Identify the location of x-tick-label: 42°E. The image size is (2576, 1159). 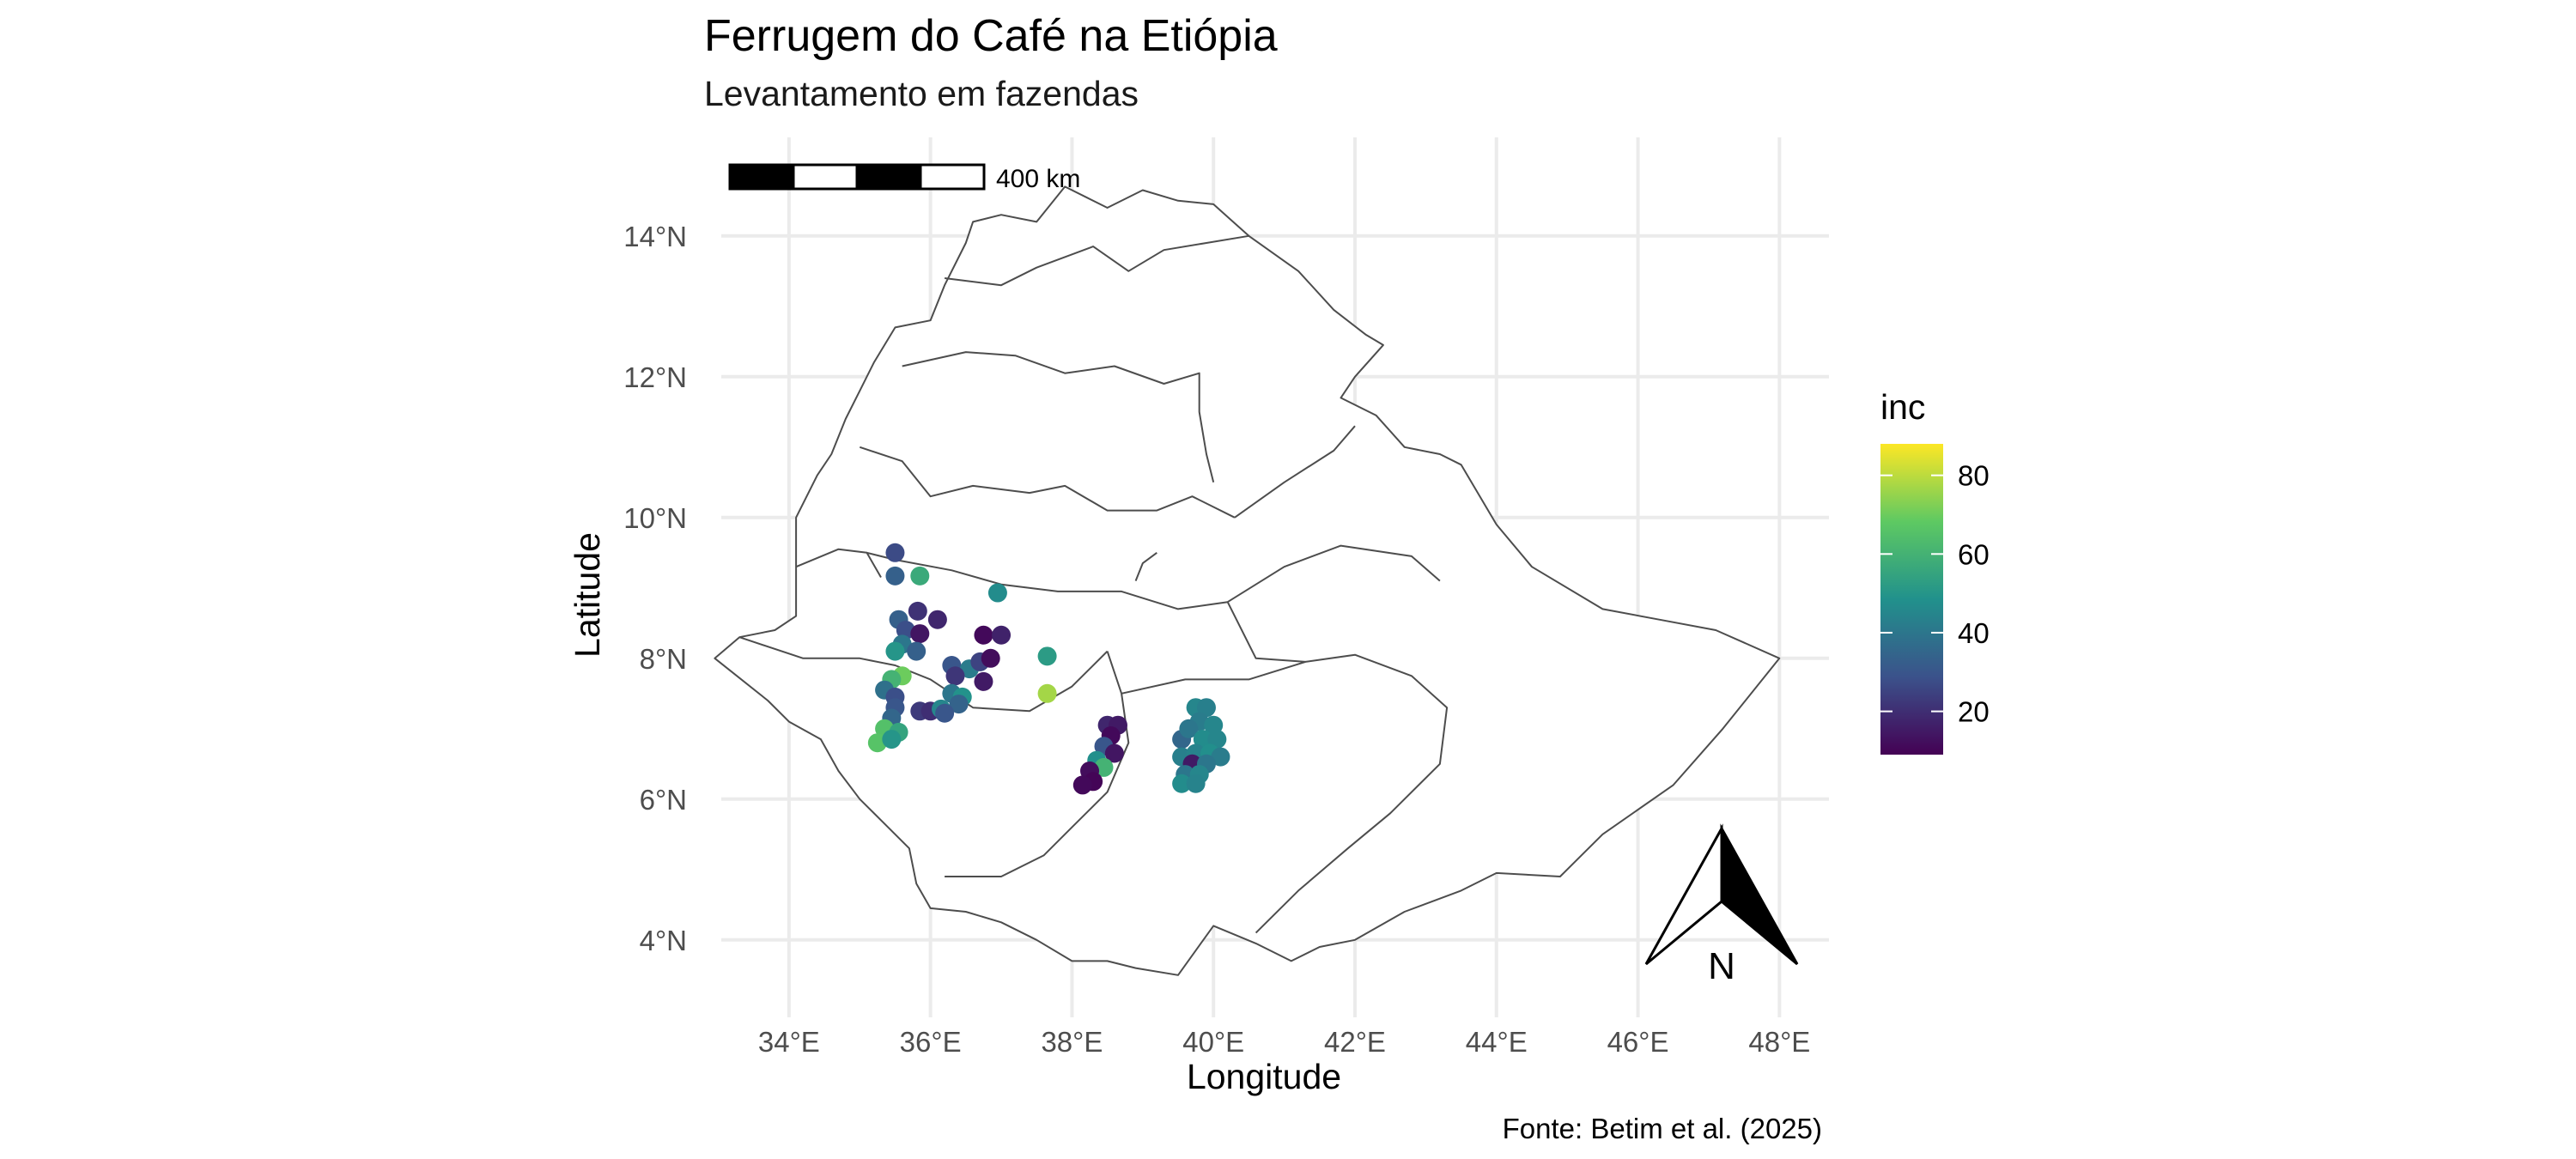
(1355, 1042).